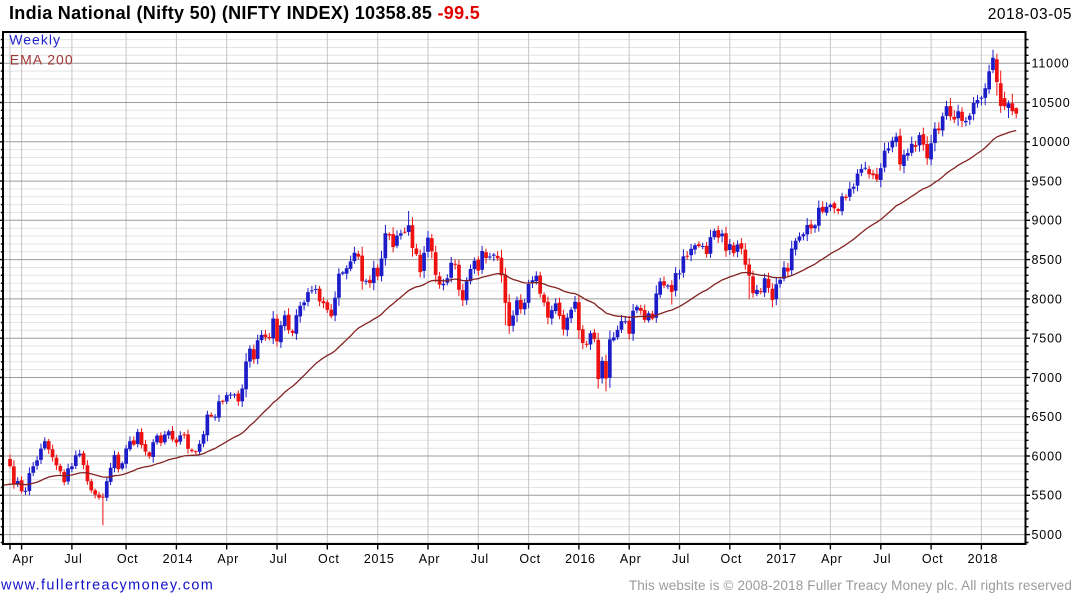 This screenshot has height=605, width=1075. Describe the element at coordinates (42, 60) in the screenshot. I see `svg-text: EMA 200` at that location.